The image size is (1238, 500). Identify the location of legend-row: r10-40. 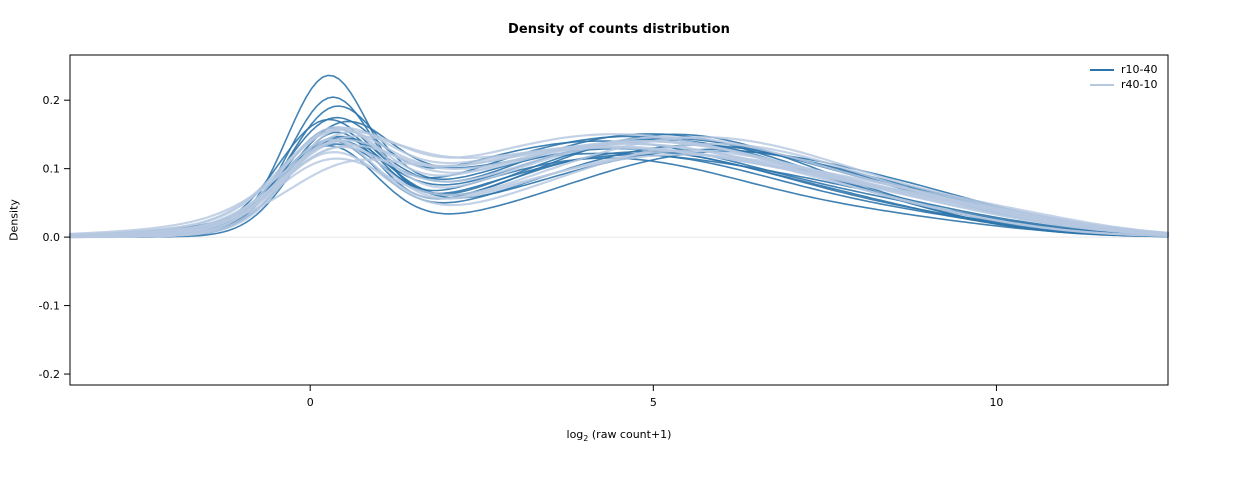
(1124, 69).